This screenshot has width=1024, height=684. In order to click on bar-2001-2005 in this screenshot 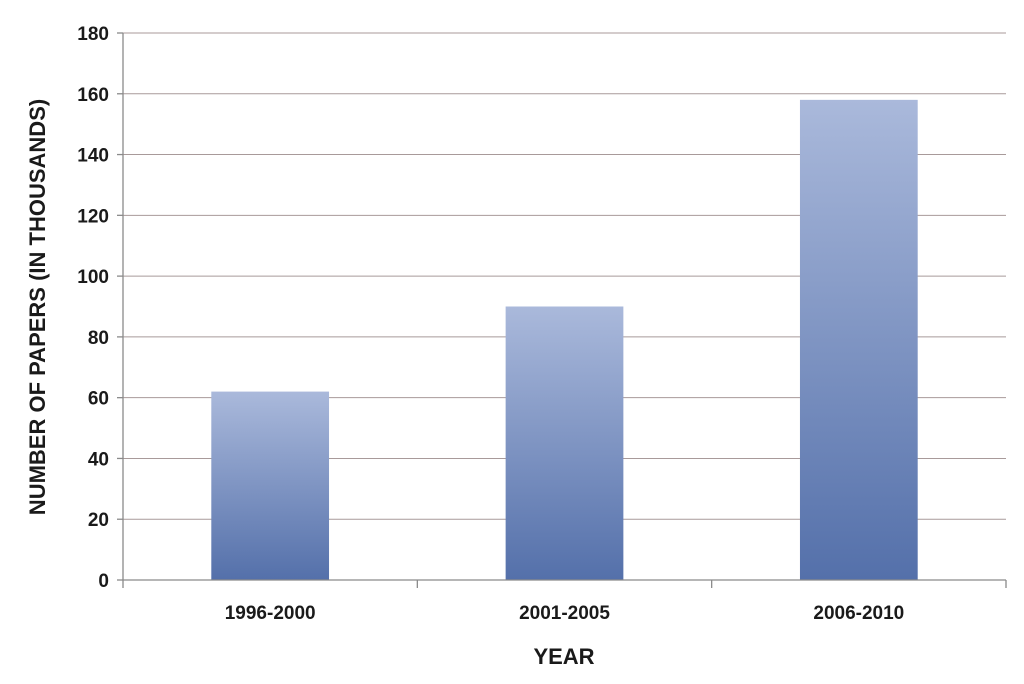, I will do `click(564, 443)`.